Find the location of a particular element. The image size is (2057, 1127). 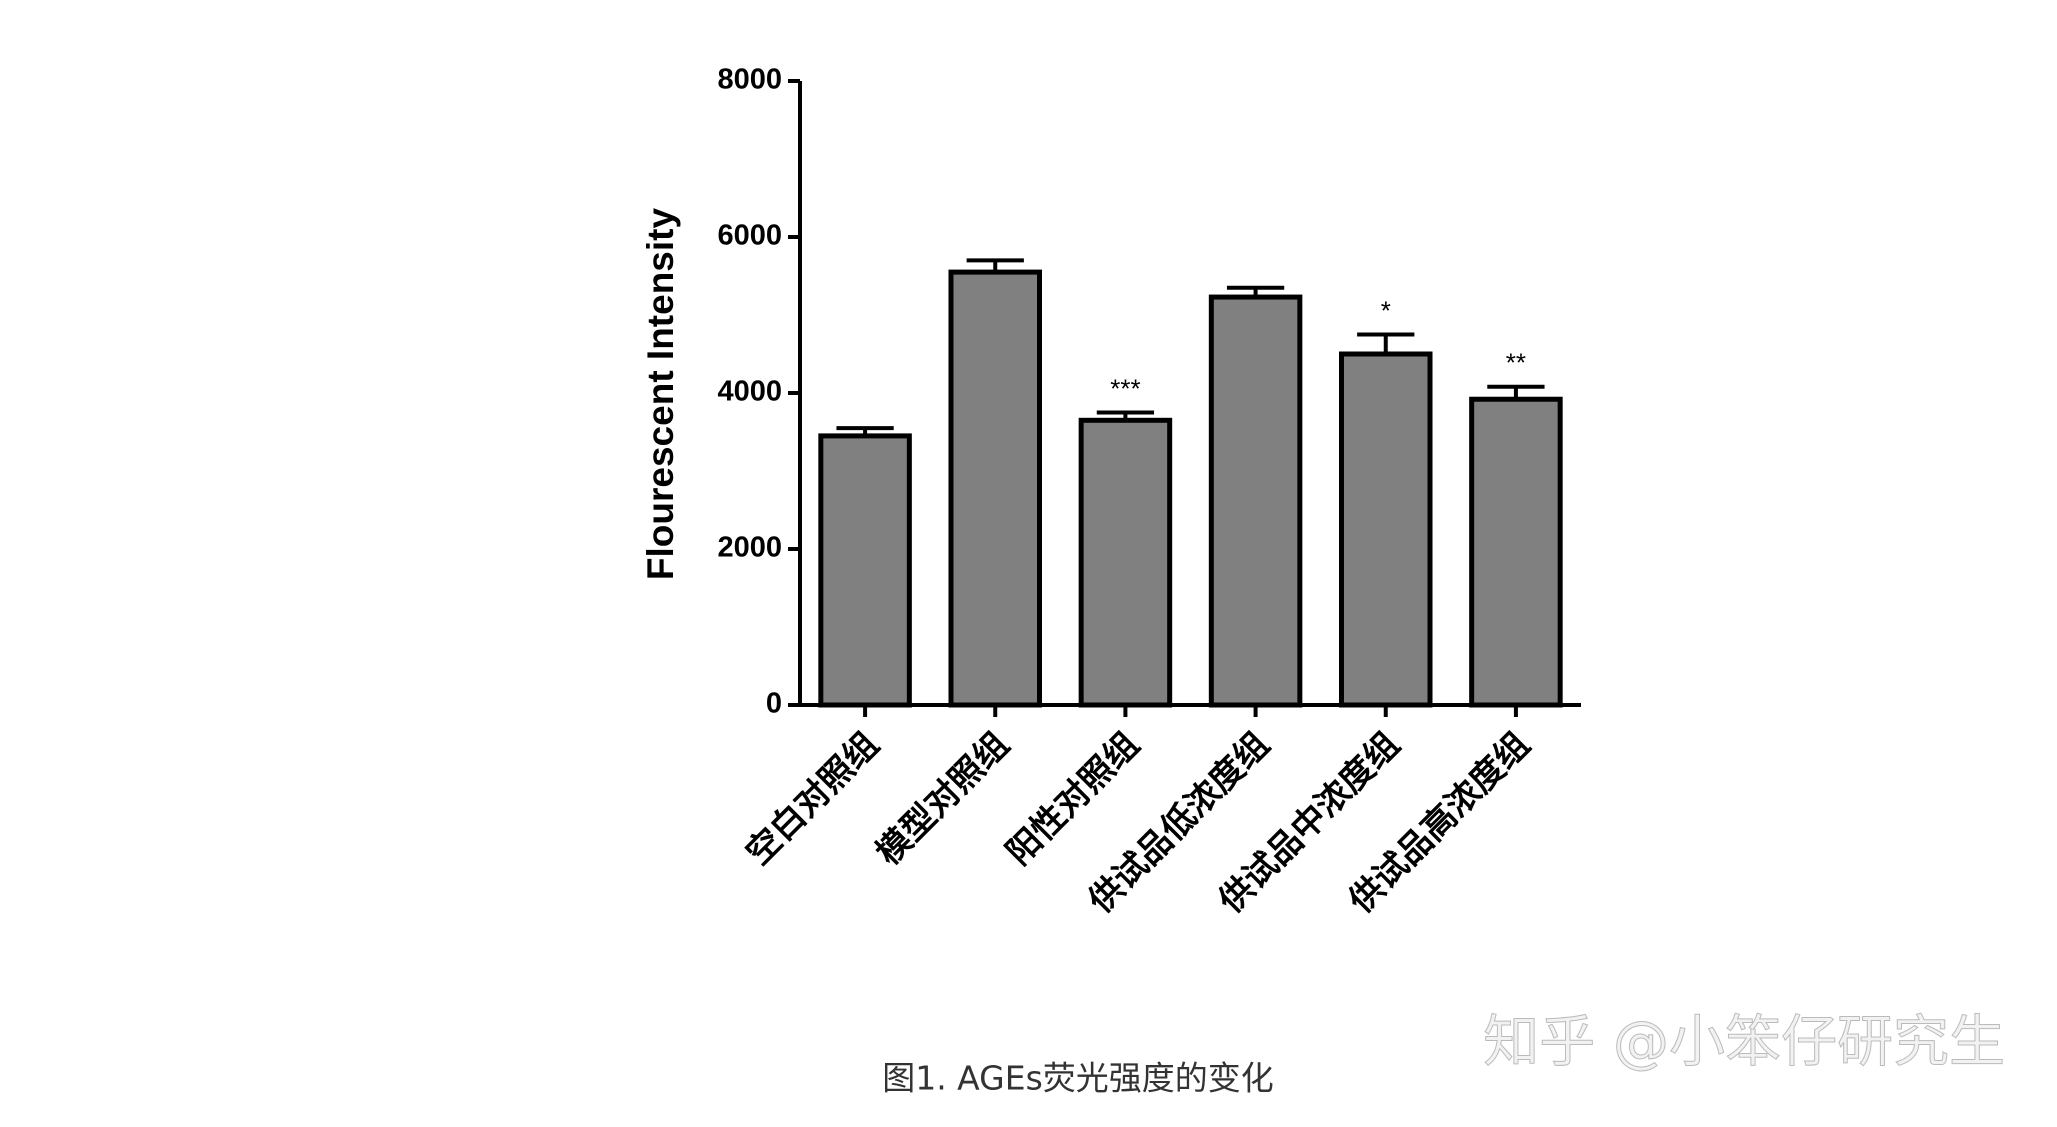

significance: ** is located at coordinates (1516, 363).